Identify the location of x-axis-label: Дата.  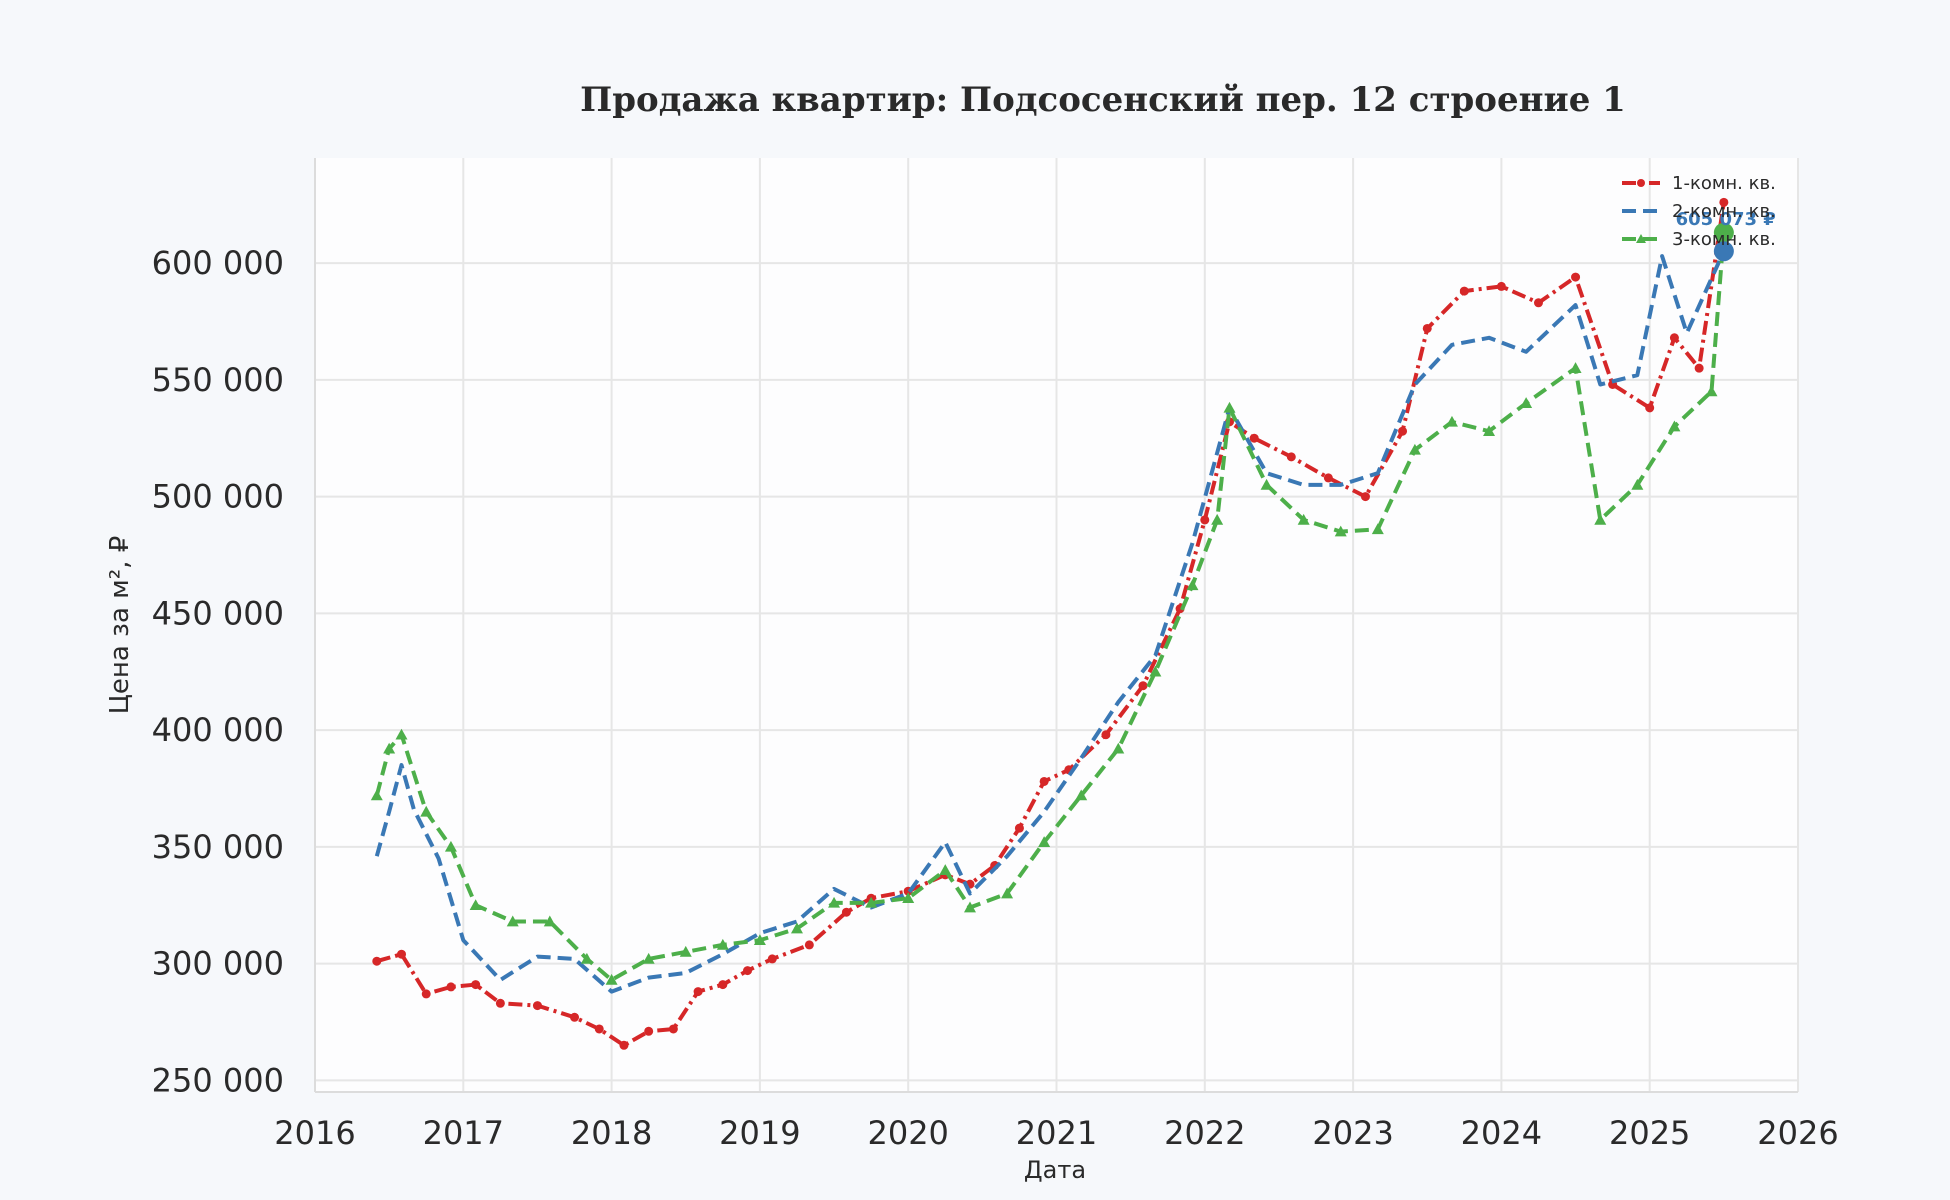
(1055, 1170).